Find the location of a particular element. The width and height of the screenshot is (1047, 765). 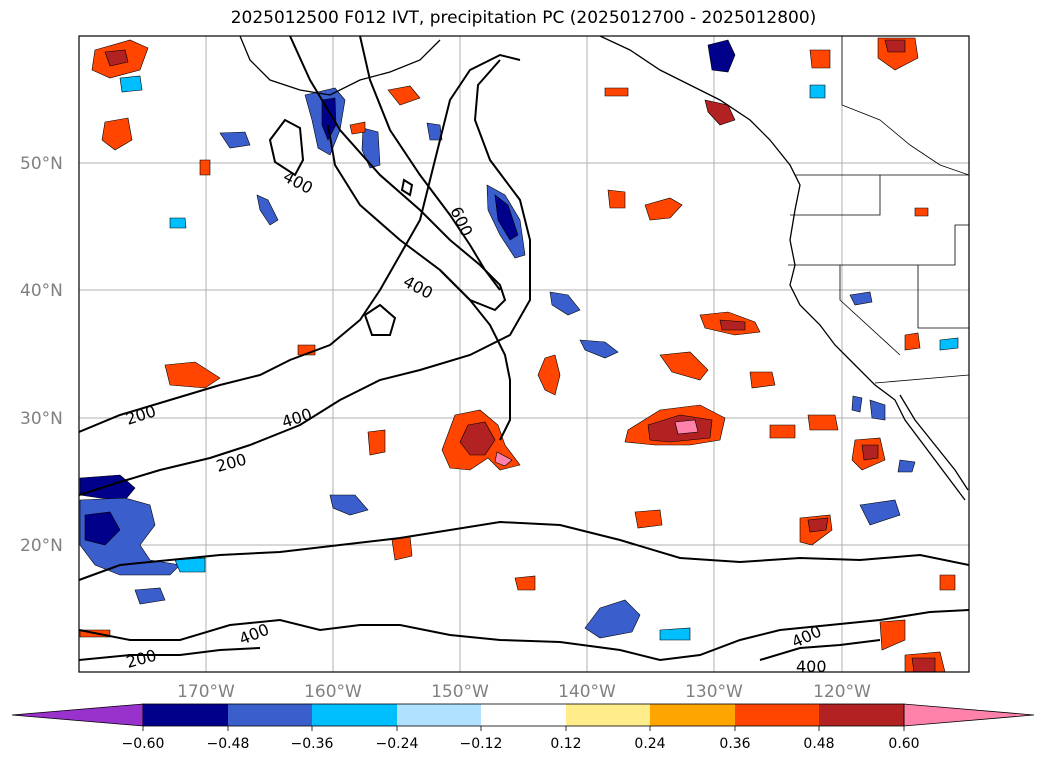

contour-closed-small is located at coordinates (380, 319).